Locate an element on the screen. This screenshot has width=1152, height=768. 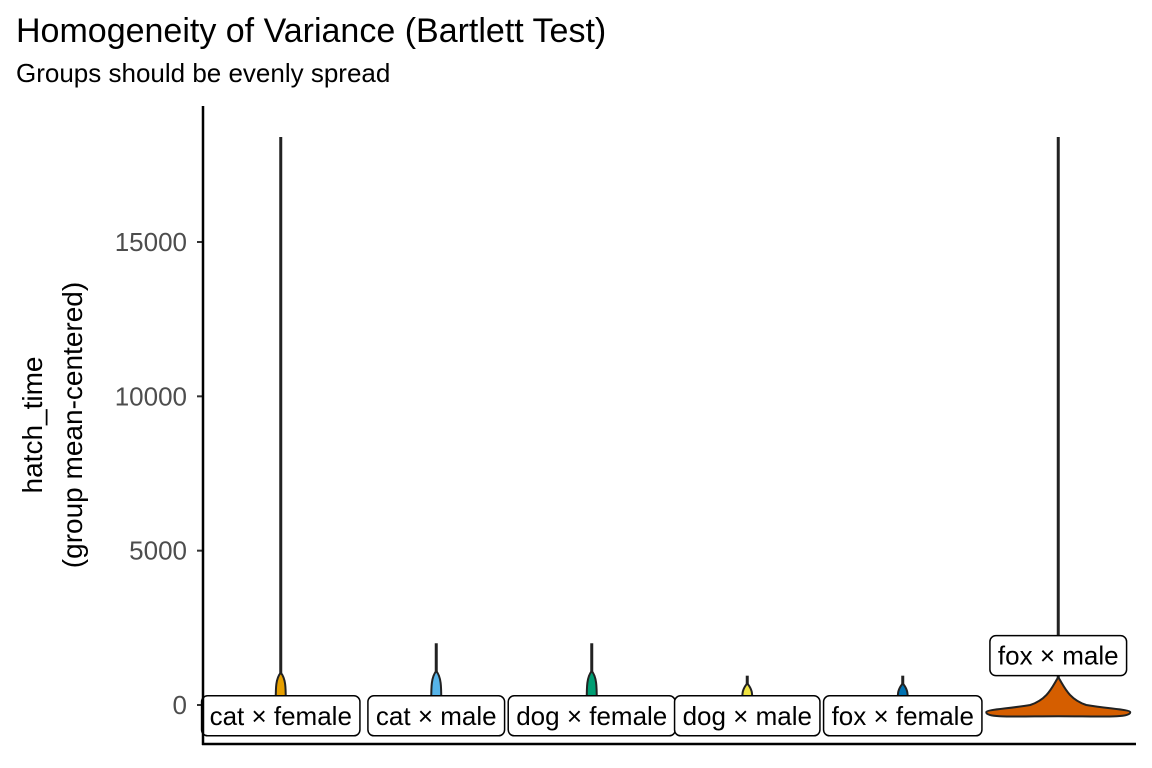
group-label: dog × male is located at coordinates (747, 716).